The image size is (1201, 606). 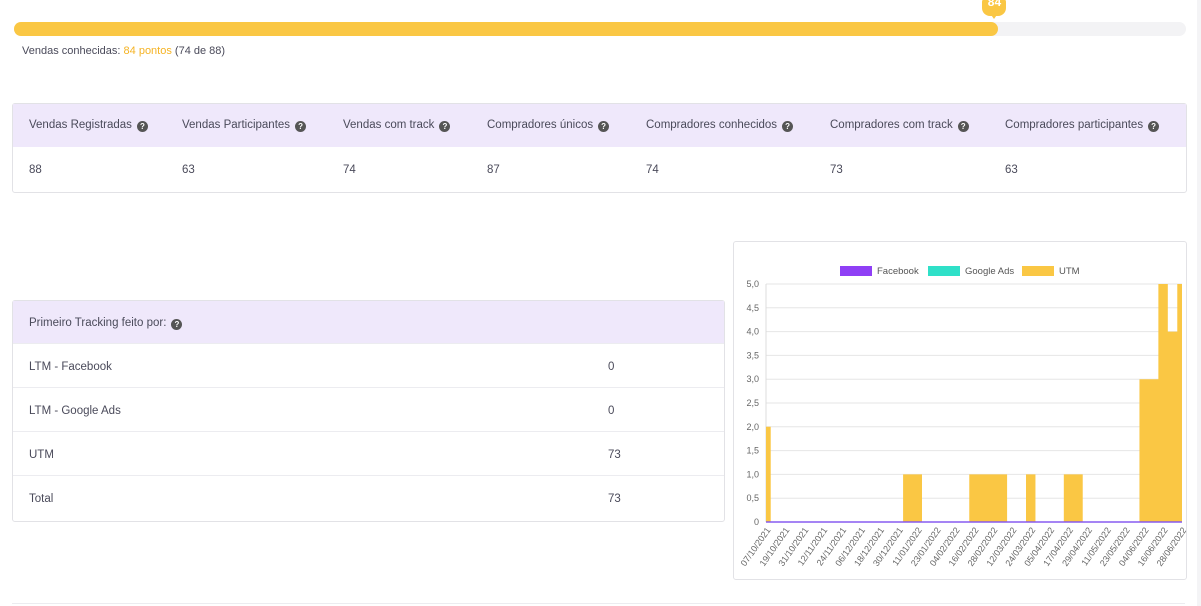 I want to click on first-tracking-header: Primeiro Tracking feito por:?, so click(x=368, y=322).